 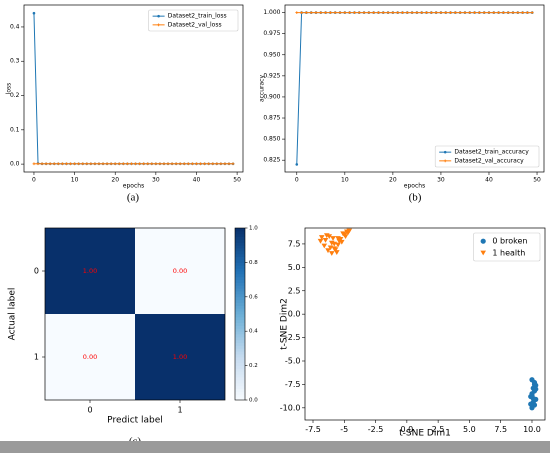 I want to click on y-axis-label: t-SNE Dim2, so click(x=285, y=324).